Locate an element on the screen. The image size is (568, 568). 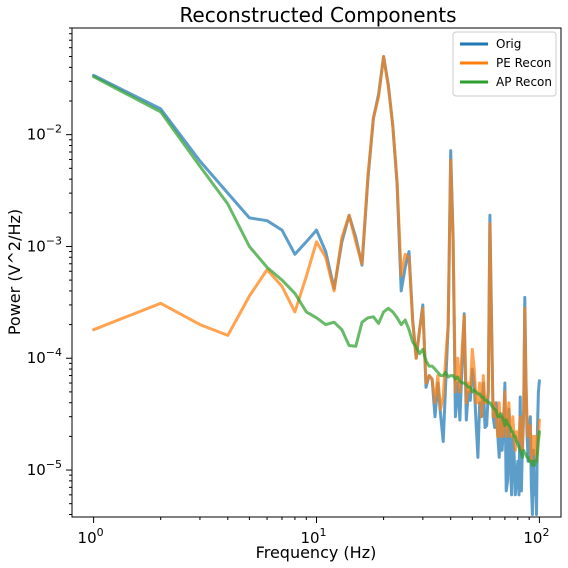
legend: Orig PE Recon AP Recon is located at coordinates (504, 64).